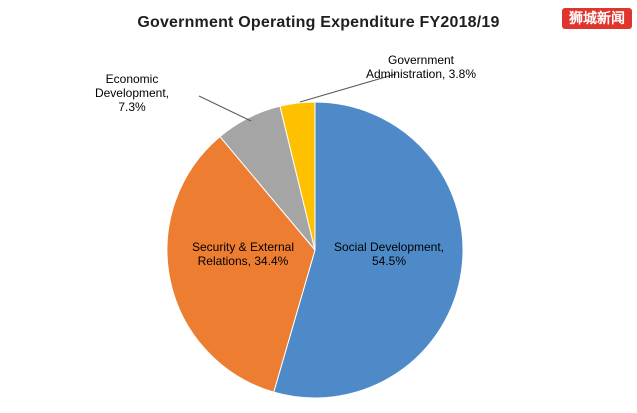  I want to click on pie-slice-security-external-relations, so click(241, 264).